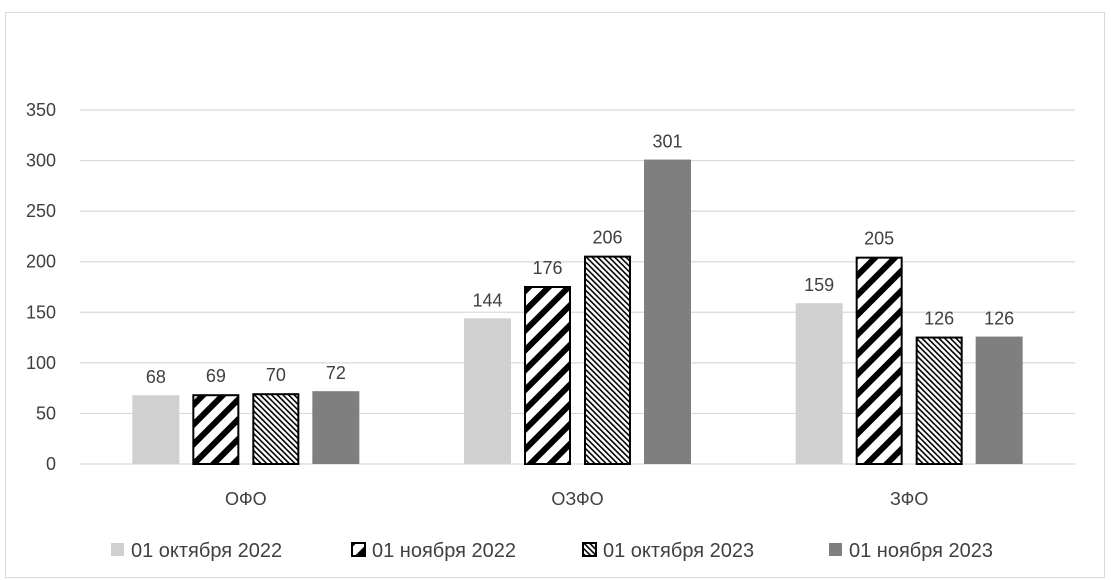 This screenshot has width=1111, height=580. I want to click on x-axis-categories: ОФО ОЗФО ЗФО, so click(576, 499).